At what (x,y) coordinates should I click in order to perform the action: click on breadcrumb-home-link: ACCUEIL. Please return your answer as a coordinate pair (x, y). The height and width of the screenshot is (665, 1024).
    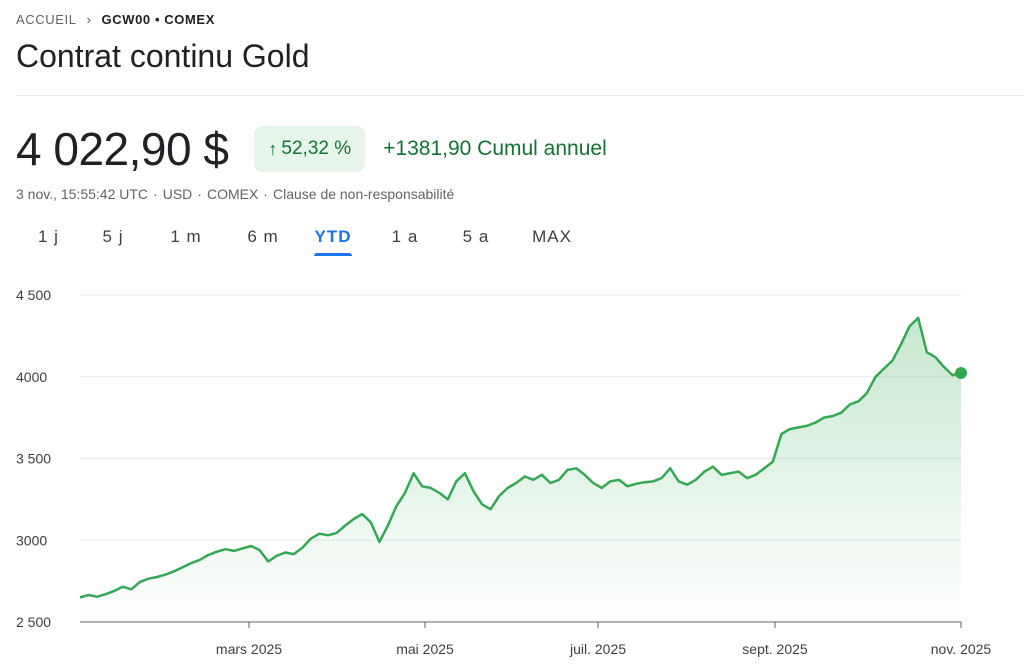
    Looking at the image, I should click on (46, 19).